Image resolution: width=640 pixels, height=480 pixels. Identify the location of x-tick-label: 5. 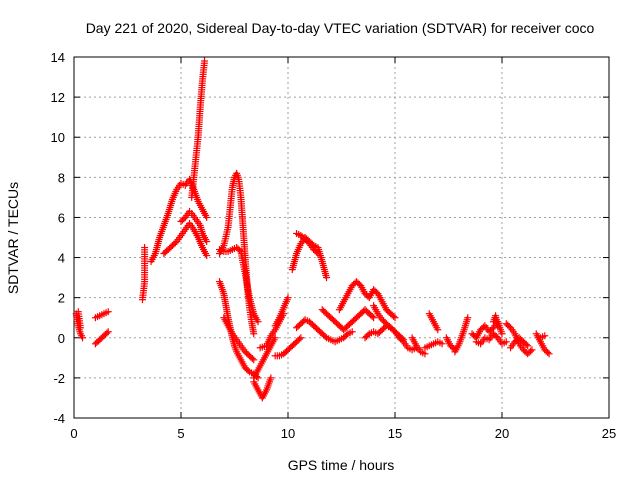
(180, 433).